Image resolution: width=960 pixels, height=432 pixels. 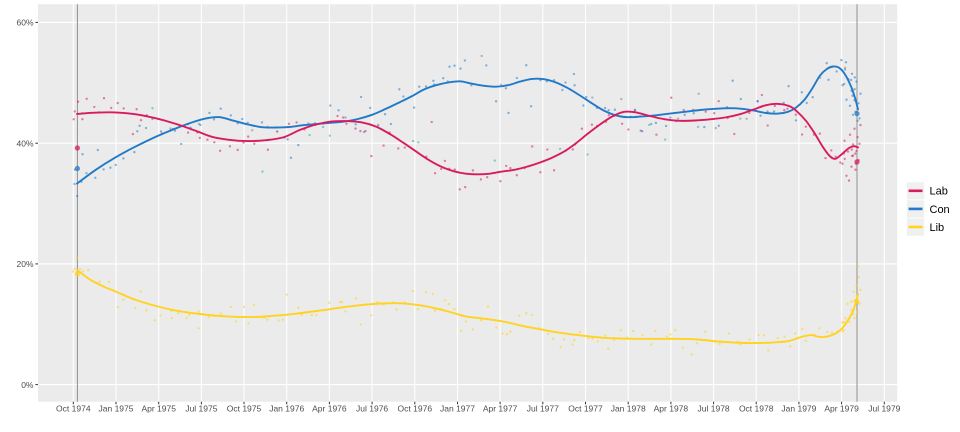 What do you see at coordinates (940, 210) in the screenshot?
I see `svg-text: Con` at bounding box center [940, 210].